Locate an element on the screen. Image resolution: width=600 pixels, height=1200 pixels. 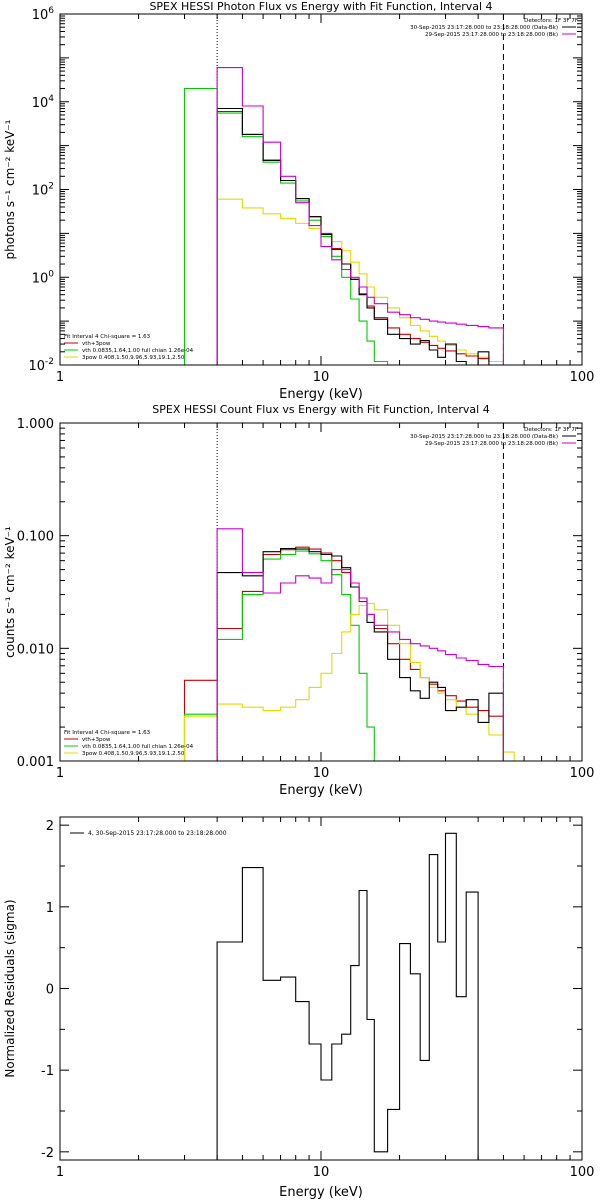
y-tick-label: 10⁴ is located at coordinates (43, 102).